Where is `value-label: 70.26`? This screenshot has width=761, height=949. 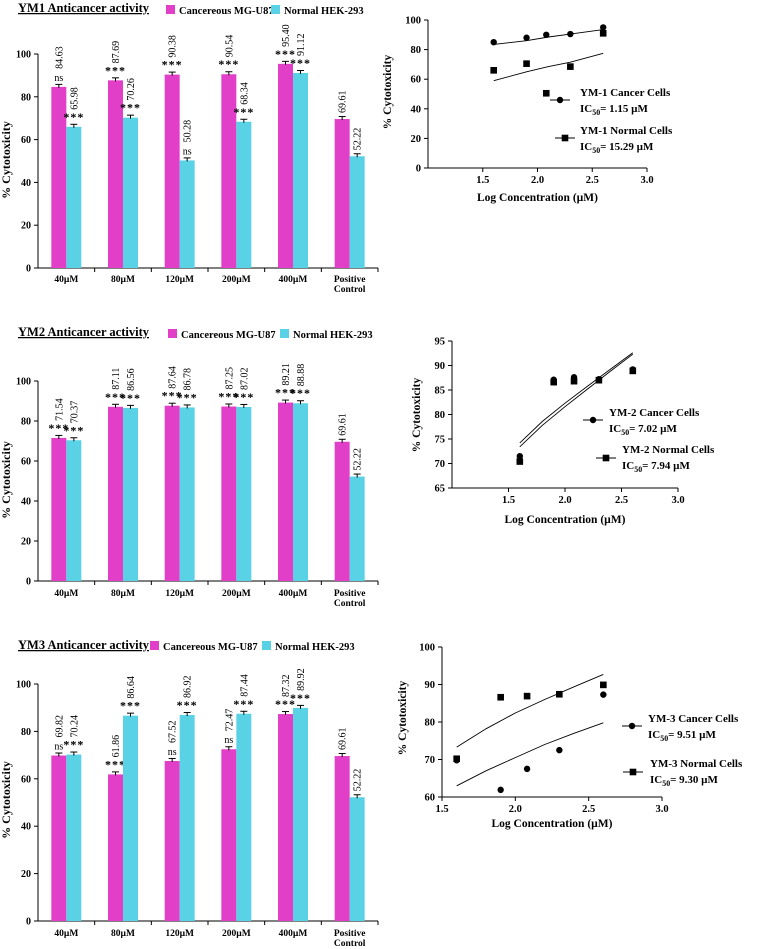
value-label: 70.26 is located at coordinates (131, 89).